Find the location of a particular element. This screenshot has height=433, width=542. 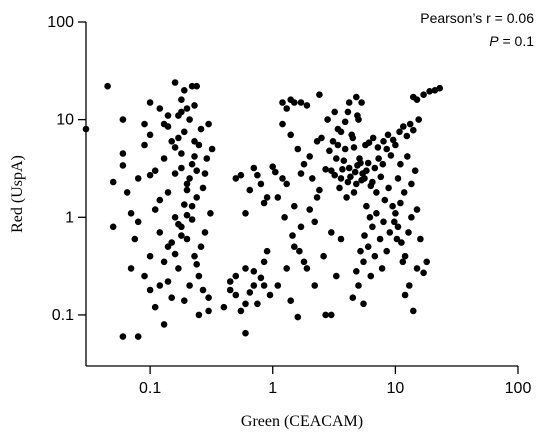

y-tick-label: 1 is located at coordinates (69, 217).